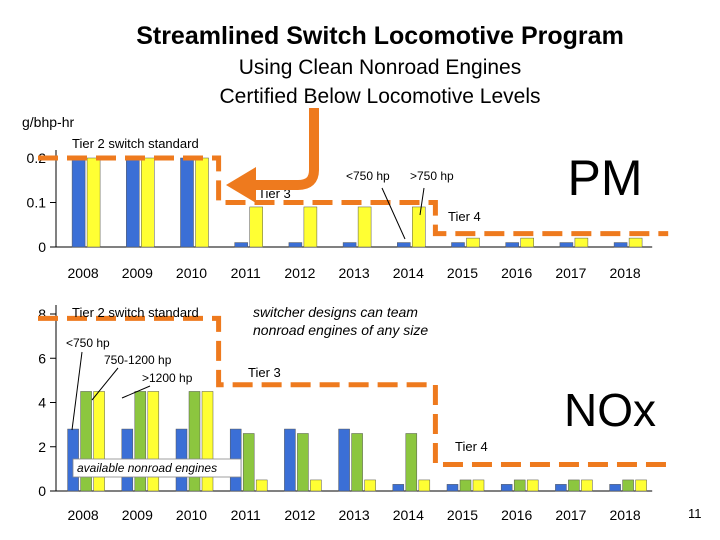 This screenshot has width=720, height=540. I want to click on chart-name-label: NOx, so click(610, 410).